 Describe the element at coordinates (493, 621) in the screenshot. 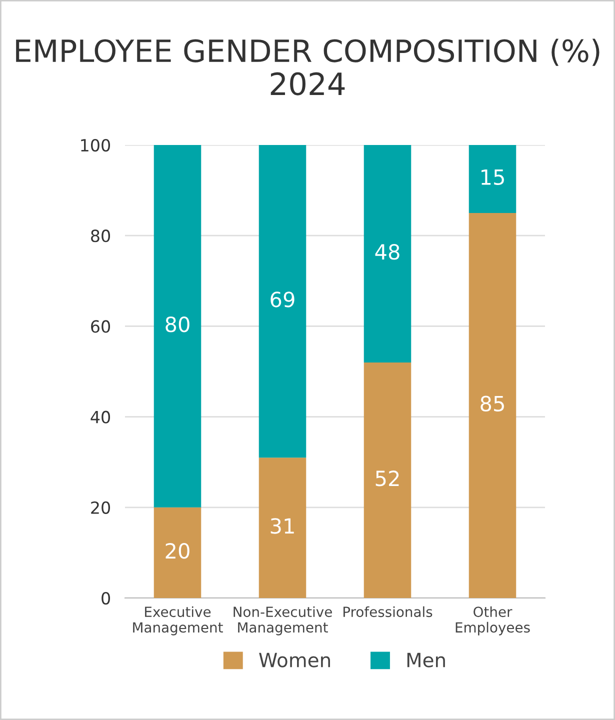

I see `x-tick-label: Other Employees` at that location.